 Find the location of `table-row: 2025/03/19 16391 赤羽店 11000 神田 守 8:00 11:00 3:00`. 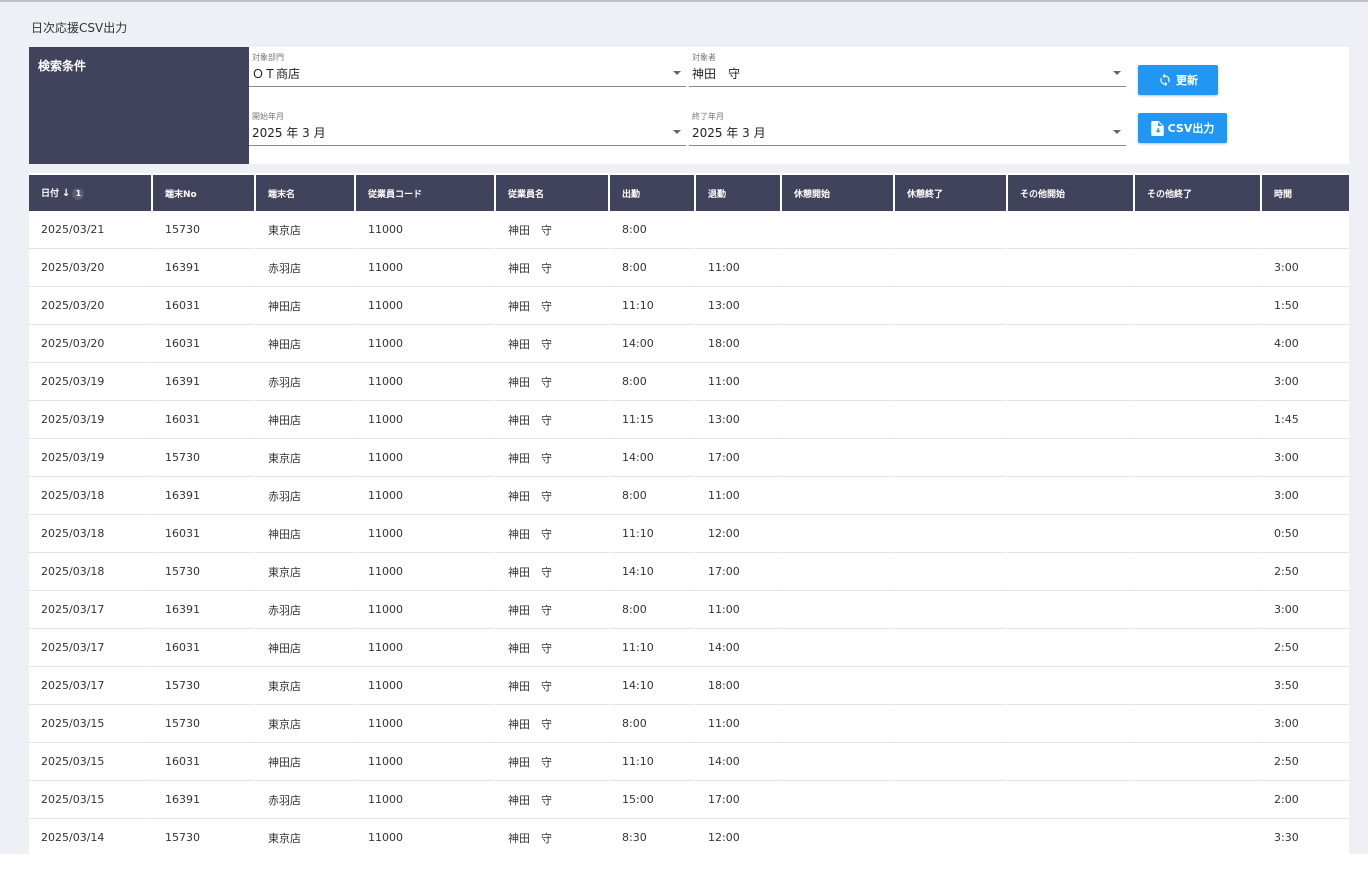

table-row: 2025/03/19 16391 赤羽店 11000 神田 守 8:00 11:00 3:00 is located at coordinates (689, 382).